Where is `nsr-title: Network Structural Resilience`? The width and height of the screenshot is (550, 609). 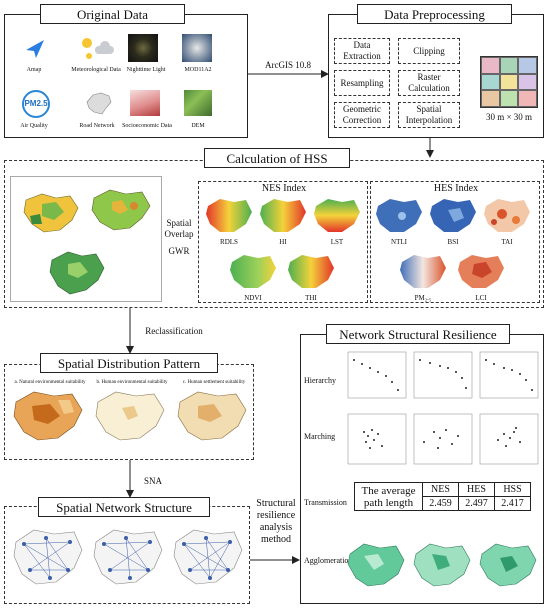 nsr-title: Network Structural Resilience is located at coordinates (418, 334).